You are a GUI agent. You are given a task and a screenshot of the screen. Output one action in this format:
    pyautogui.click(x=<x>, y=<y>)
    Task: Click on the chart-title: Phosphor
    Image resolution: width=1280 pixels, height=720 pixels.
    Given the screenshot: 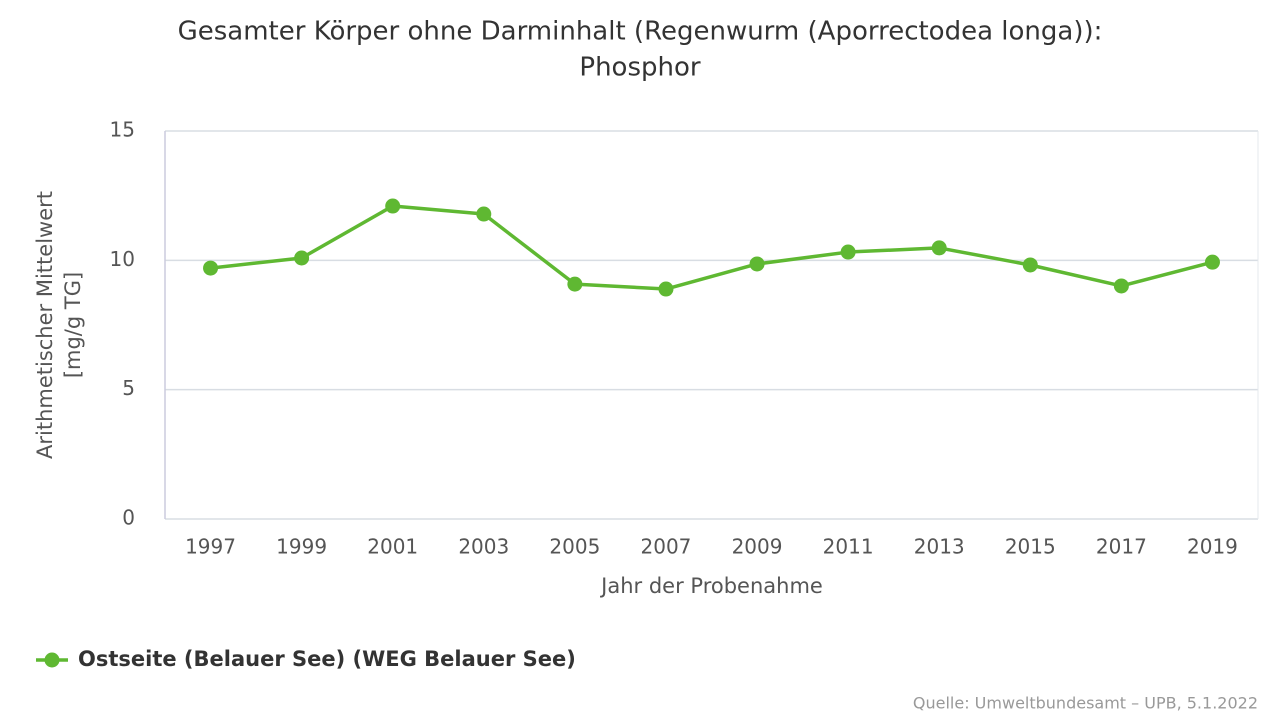 What is the action you would take?
    pyautogui.click(x=640, y=68)
    